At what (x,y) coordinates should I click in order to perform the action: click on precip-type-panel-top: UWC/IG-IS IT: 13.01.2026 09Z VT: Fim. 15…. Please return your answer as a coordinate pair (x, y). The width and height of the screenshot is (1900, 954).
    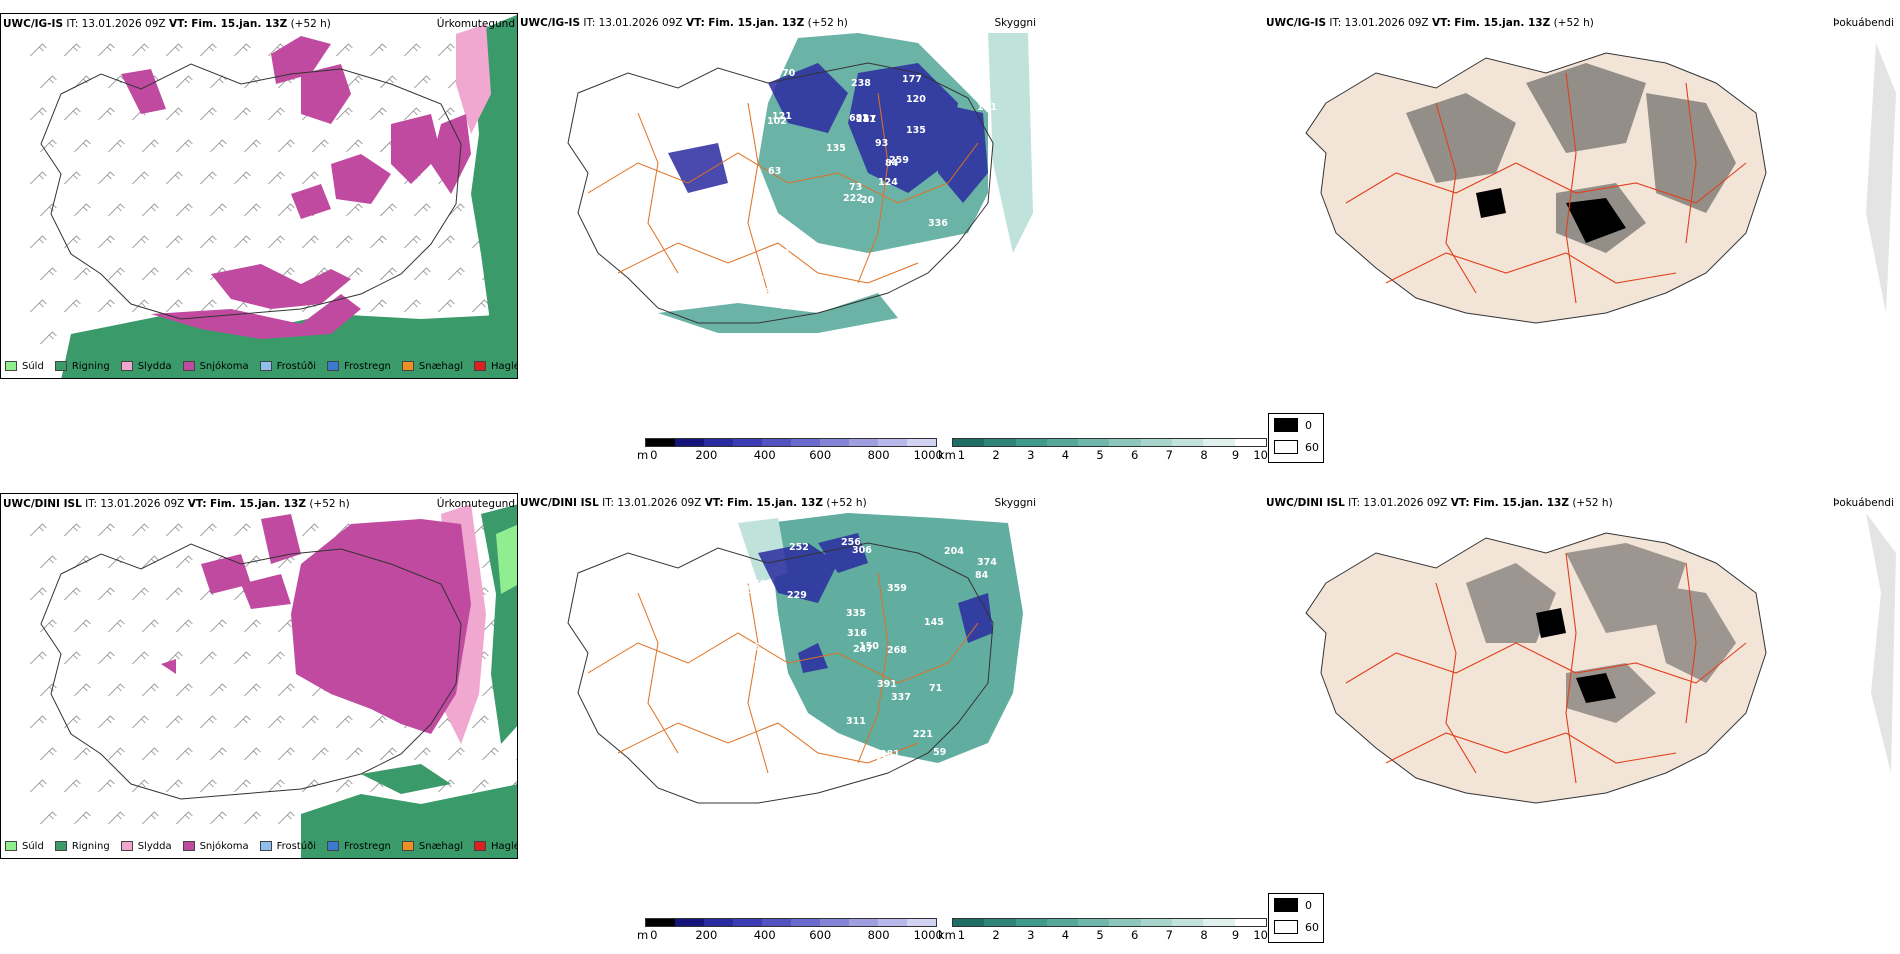
    Looking at the image, I should click on (259, 196).